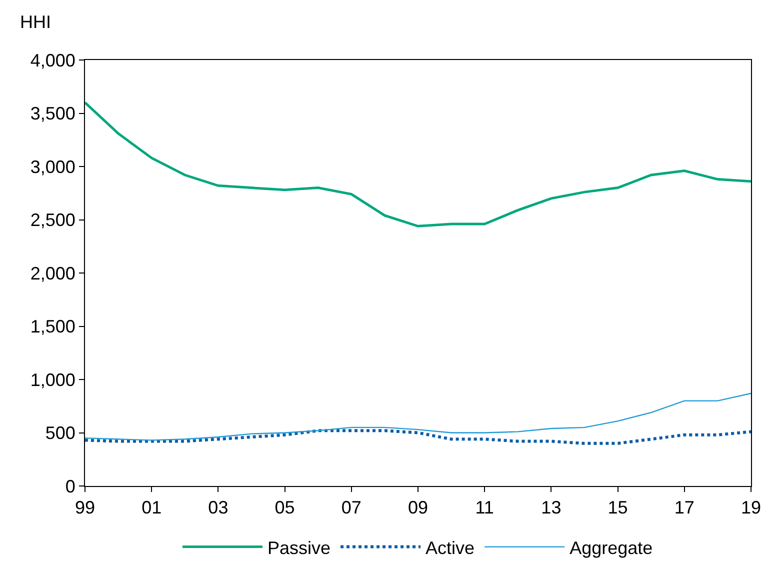 Image resolution: width=773 pixels, height=578 pixels. I want to click on x-tick-label: 13, so click(551, 508).